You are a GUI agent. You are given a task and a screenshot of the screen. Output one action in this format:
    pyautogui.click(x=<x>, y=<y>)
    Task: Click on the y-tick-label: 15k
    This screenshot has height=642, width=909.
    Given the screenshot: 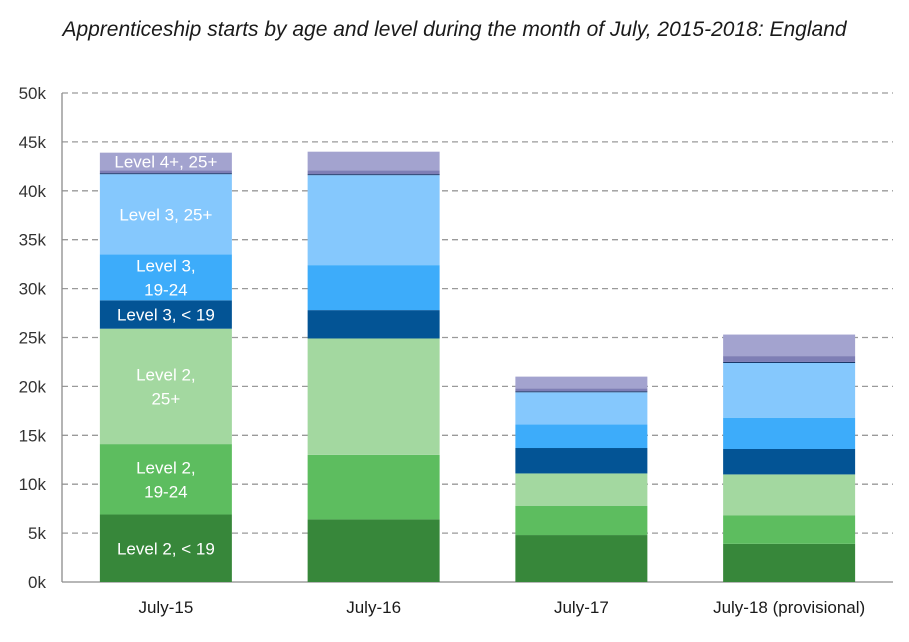 What is the action you would take?
    pyautogui.click(x=33, y=435)
    